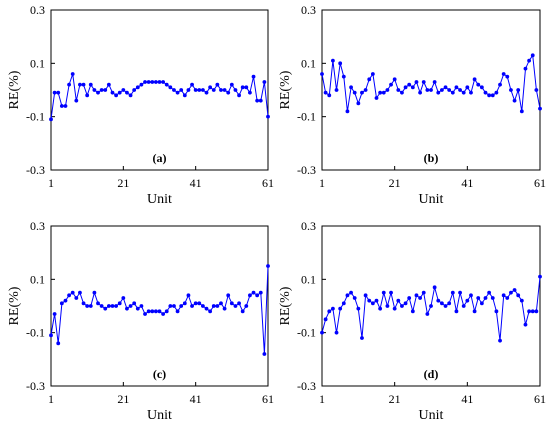  What do you see at coordinates (431, 308) in the screenshot?
I see `series-line-d` at bounding box center [431, 308].